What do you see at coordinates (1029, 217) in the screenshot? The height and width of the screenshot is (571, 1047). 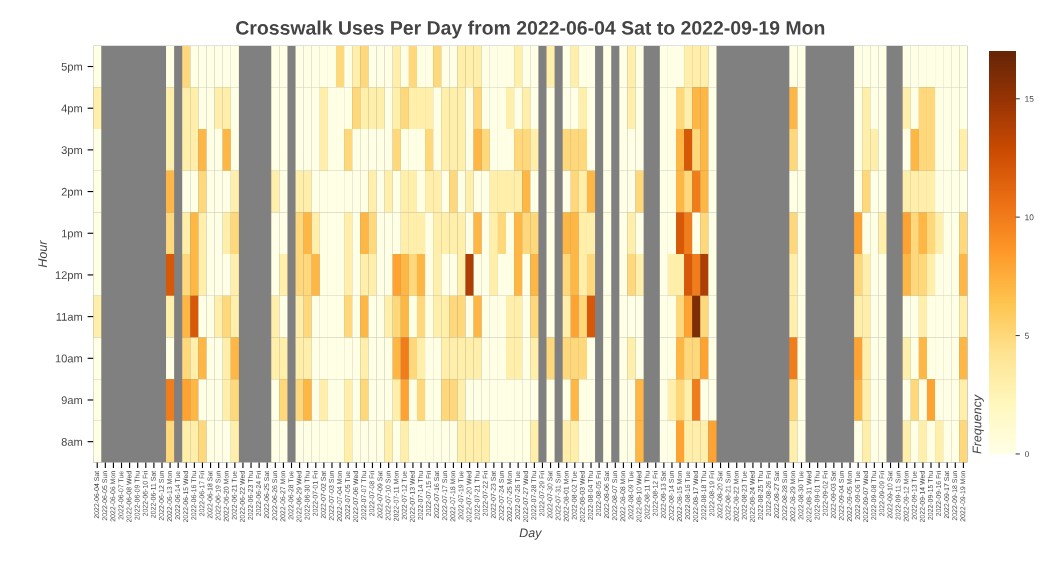 I see `color-bar-label: 10` at bounding box center [1029, 217].